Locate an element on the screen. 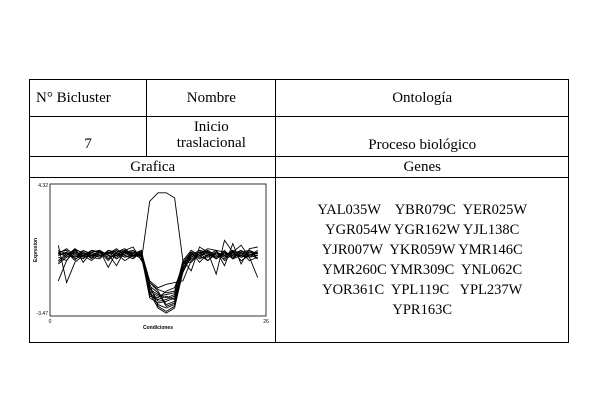 The height and width of the screenshot is (400, 600). header-nombre: Nombre is located at coordinates (211, 98).